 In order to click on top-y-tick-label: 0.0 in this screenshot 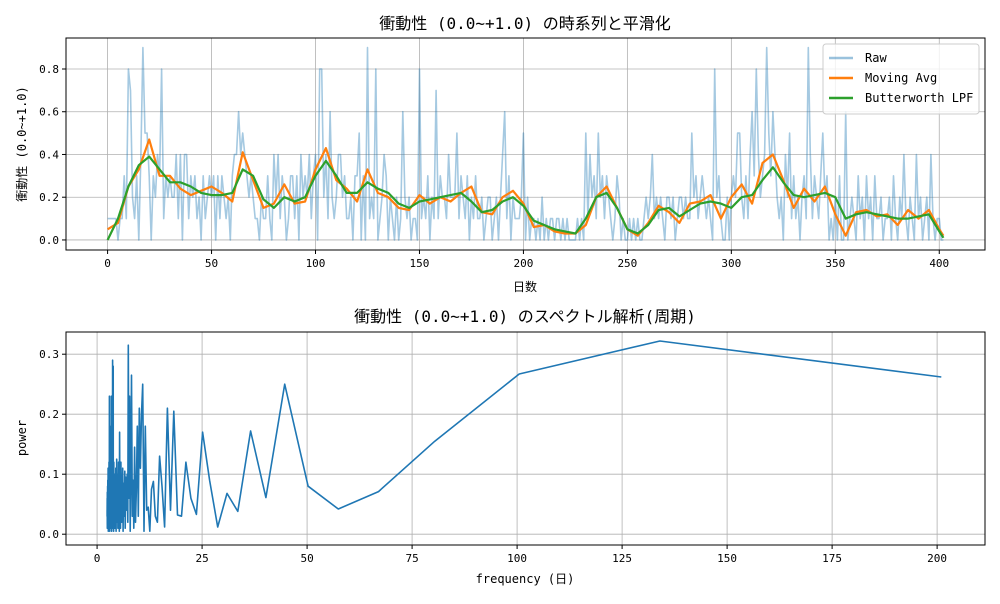, I will do `click(49, 240)`.